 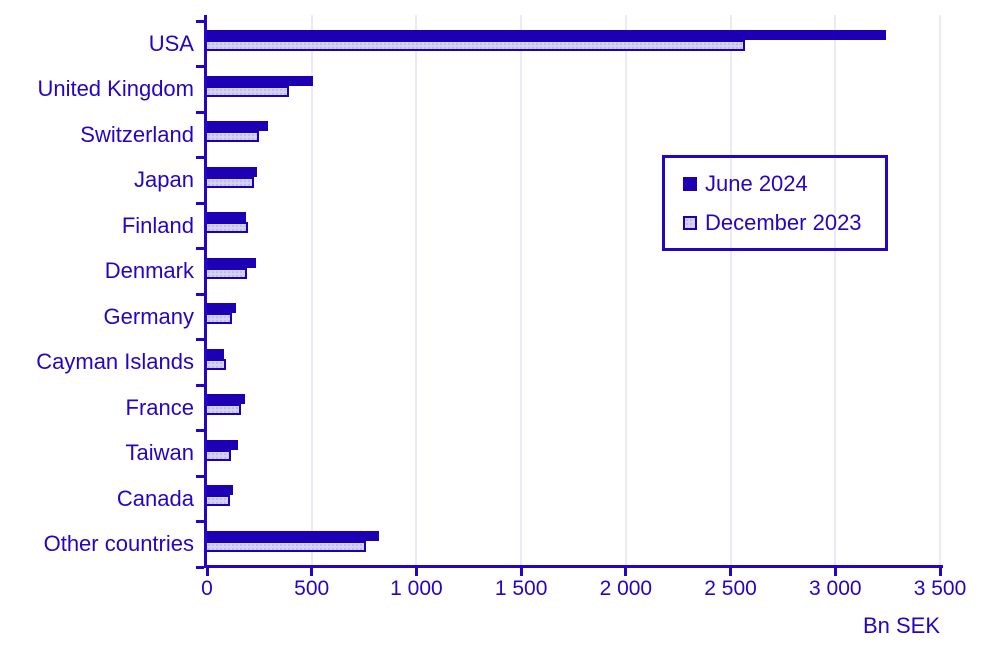 I want to click on x-tick-label: 0, so click(x=207, y=588).